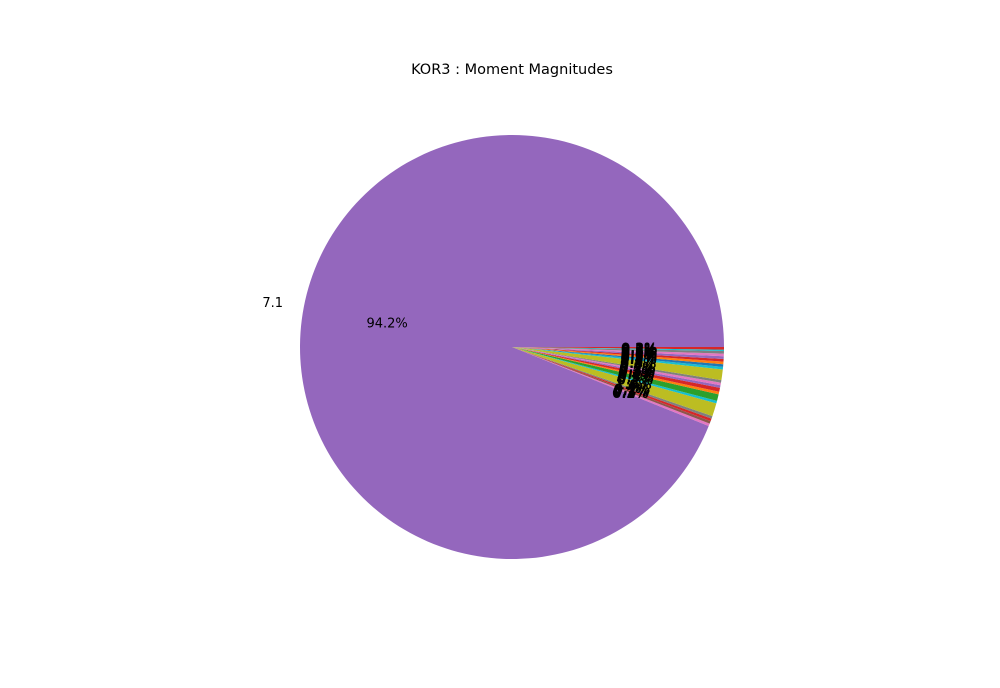  I want to click on pie-percent-label: 0.1%, so click(639, 349).